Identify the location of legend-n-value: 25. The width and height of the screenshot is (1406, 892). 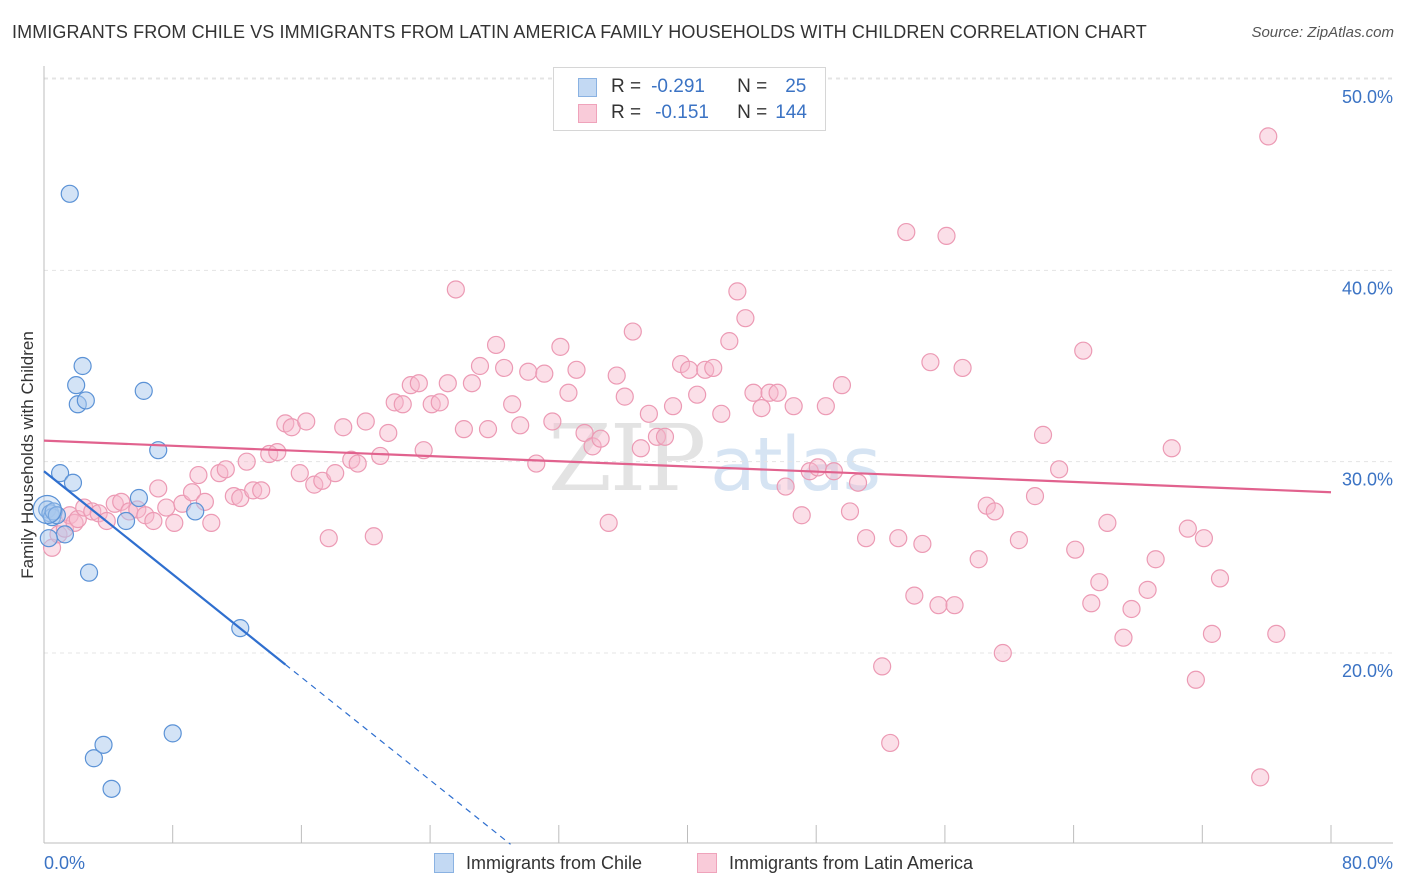
(796, 86).